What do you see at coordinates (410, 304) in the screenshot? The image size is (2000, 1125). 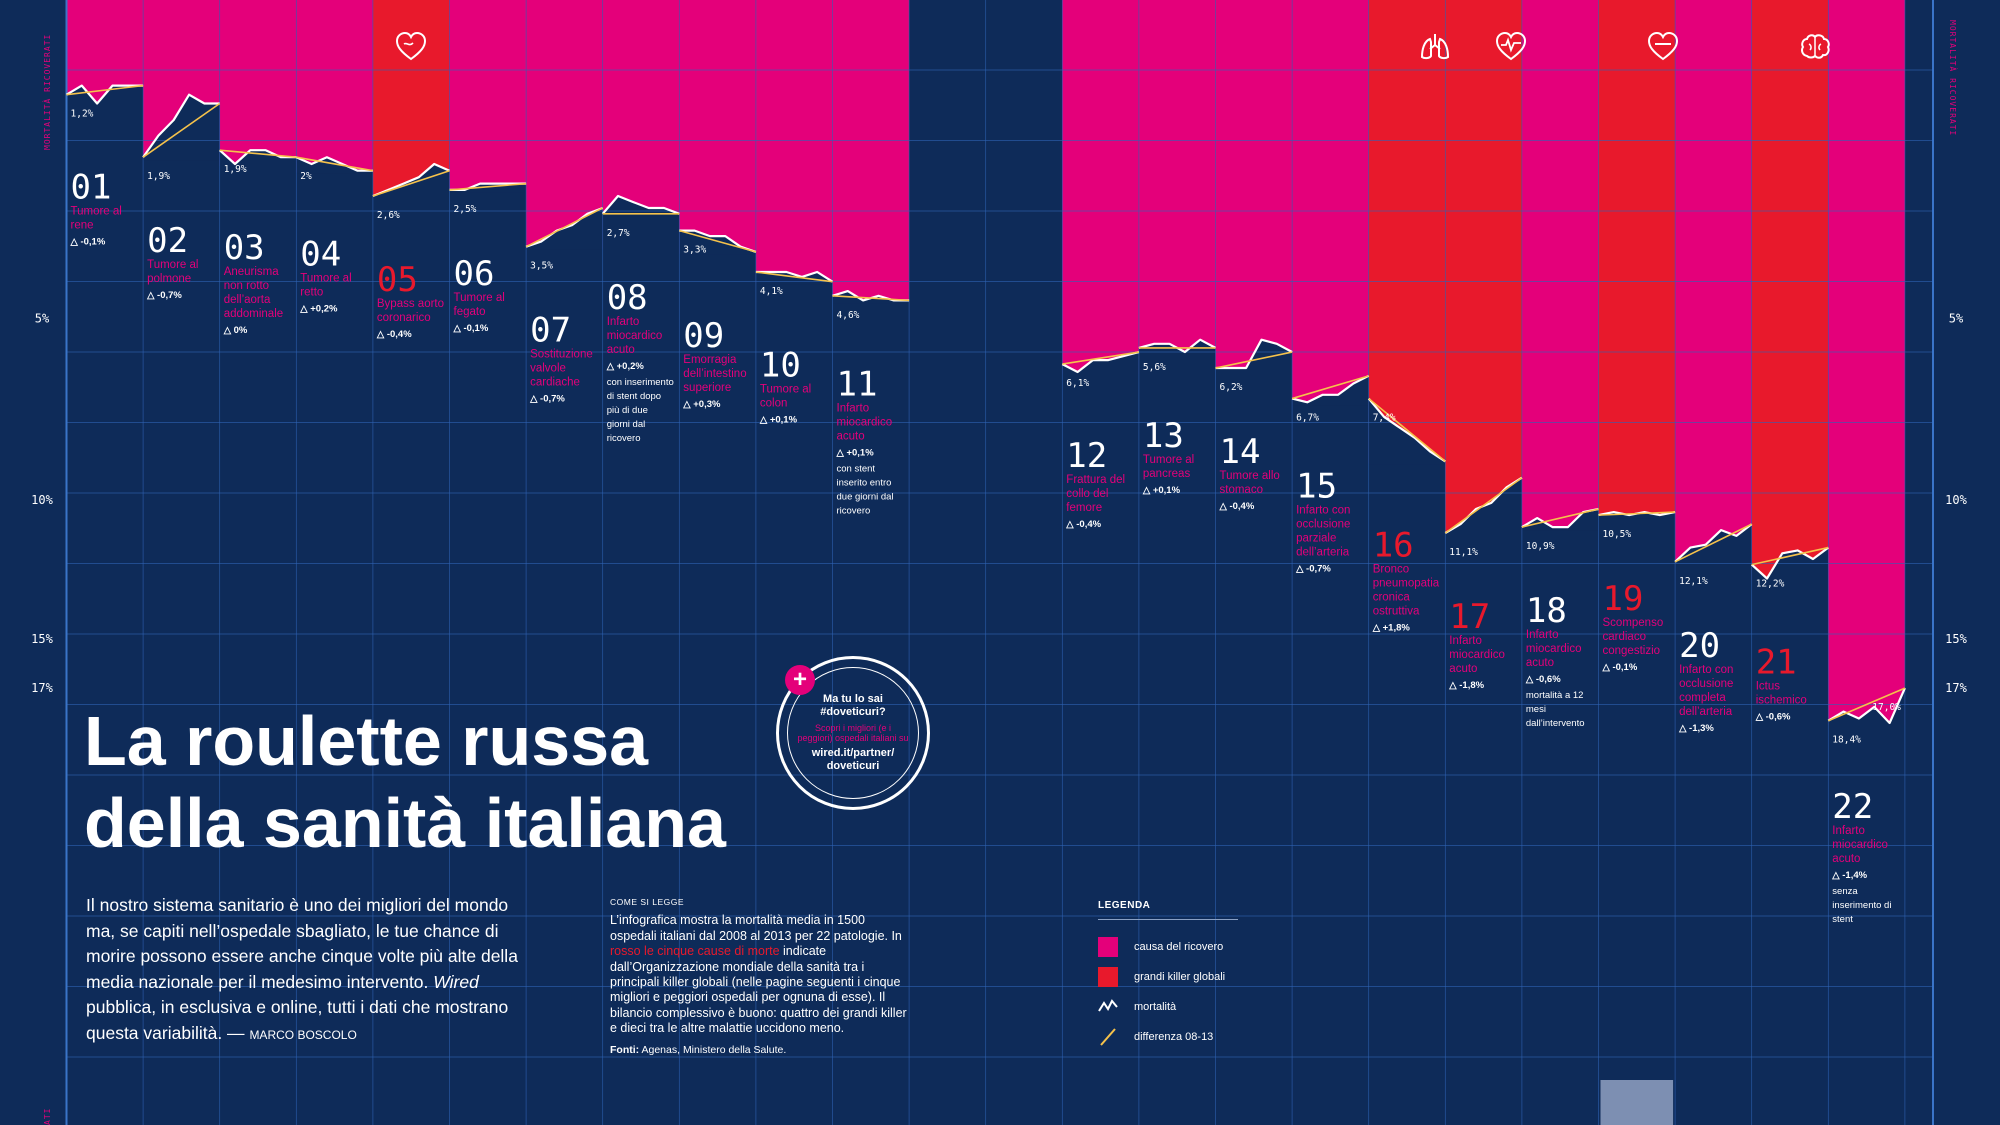 I see `pathology-name-05: Bypass aorto` at bounding box center [410, 304].